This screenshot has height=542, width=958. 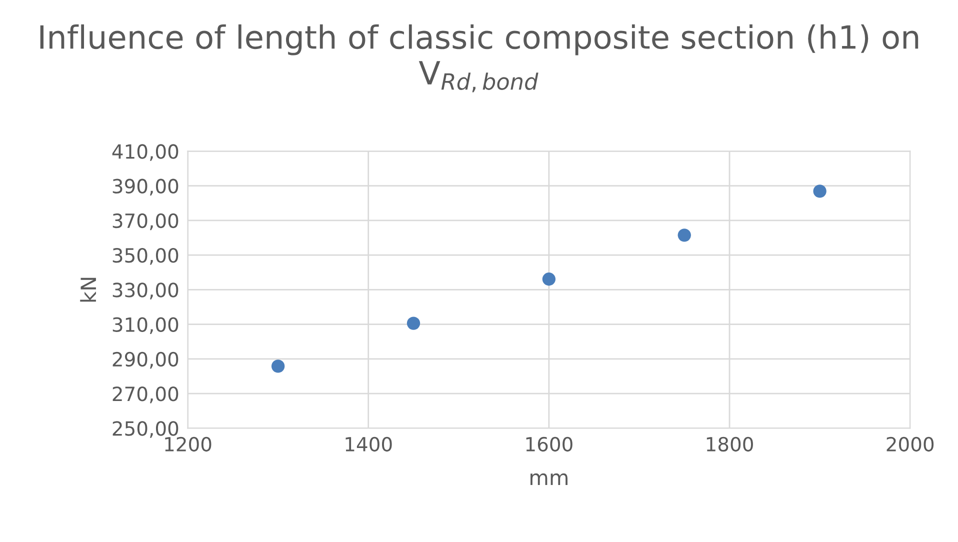 What do you see at coordinates (369, 444) in the screenshot?
I see `x-tick-label: 1400` at bounding box center [369, 444].